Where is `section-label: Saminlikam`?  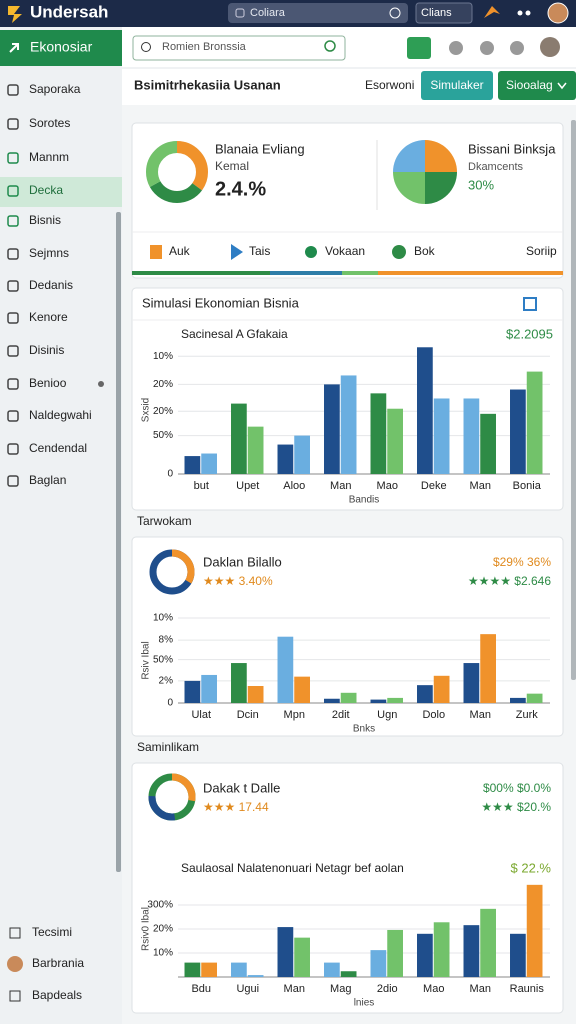 section-label: Saminlikam is located at coordinates (168, 747).